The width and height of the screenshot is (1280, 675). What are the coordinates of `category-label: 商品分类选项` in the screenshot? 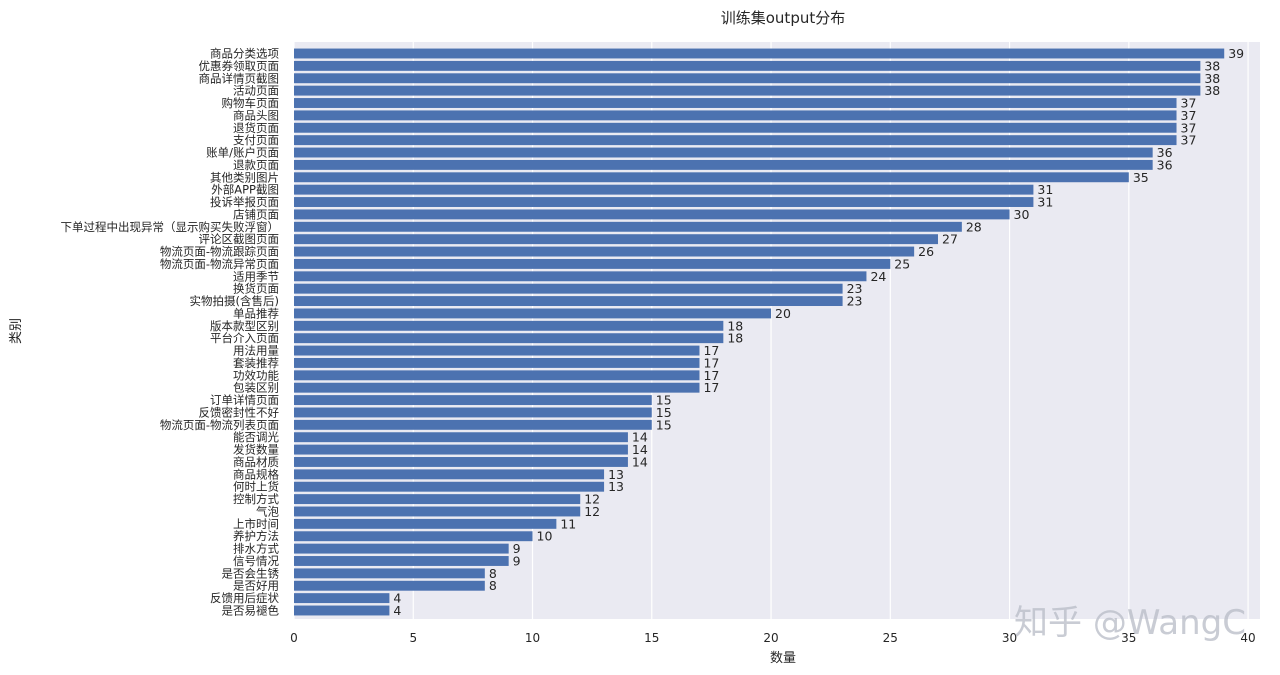 It's located at (244, 54).